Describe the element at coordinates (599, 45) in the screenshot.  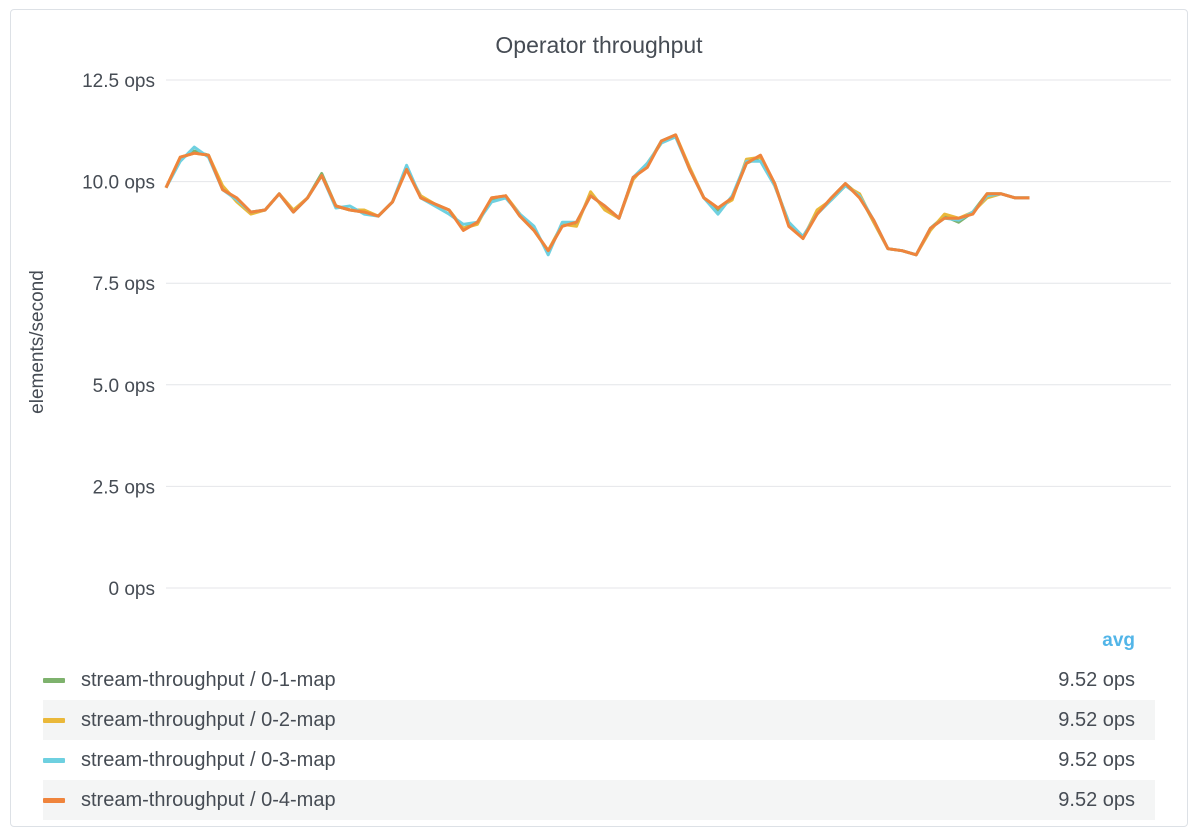
I see `panel-title: Operator throughput` at that location.